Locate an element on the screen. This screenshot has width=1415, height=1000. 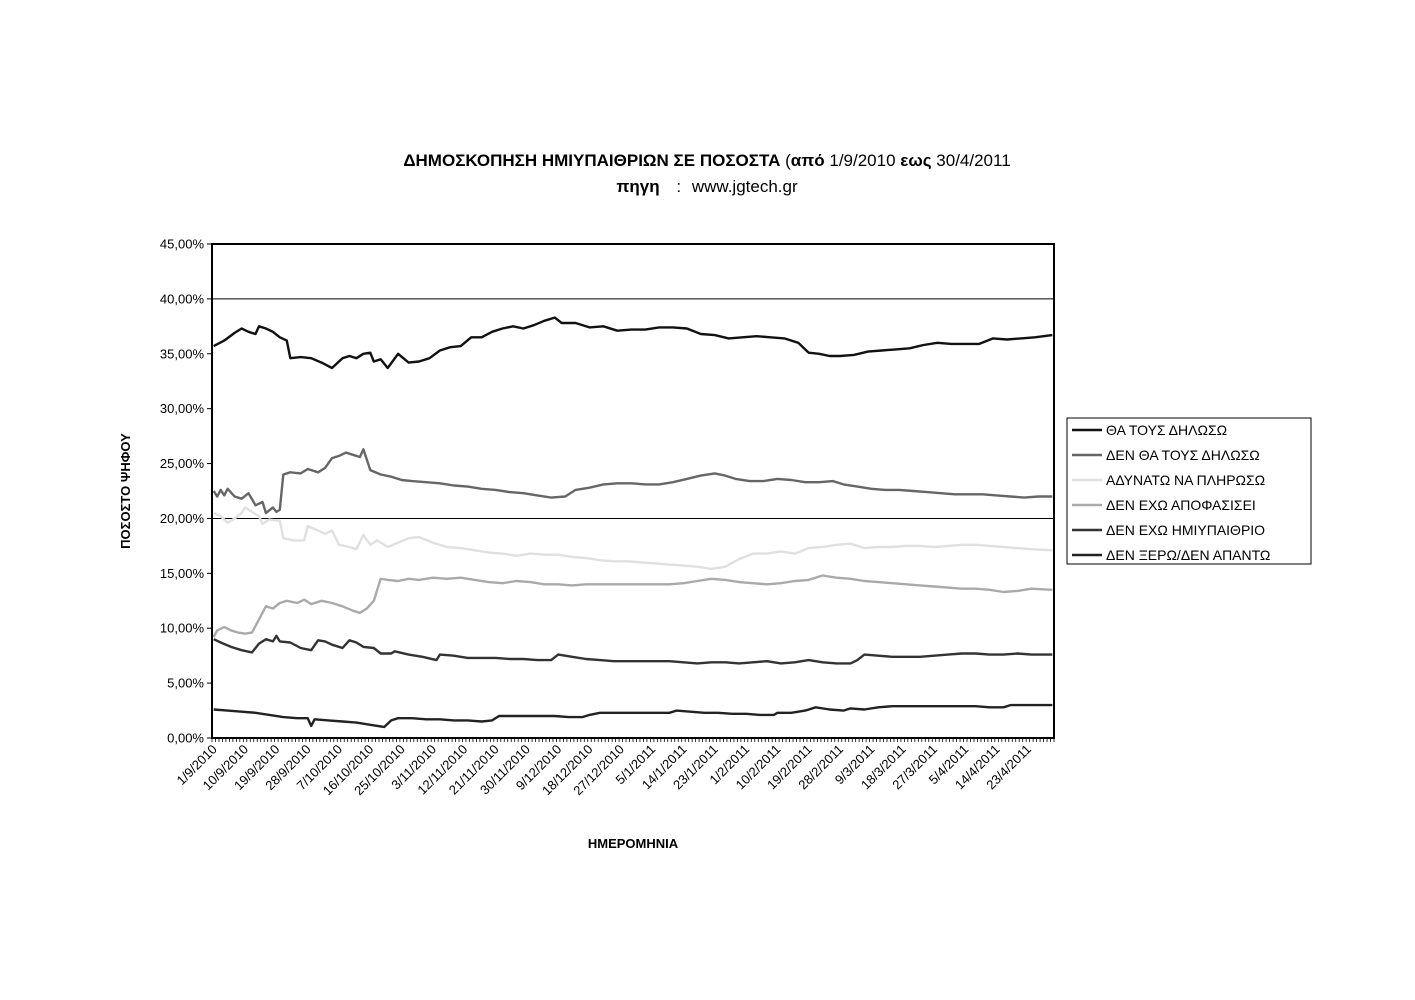
y-tick-label: 30,00% is located at coordinates (182, 408).